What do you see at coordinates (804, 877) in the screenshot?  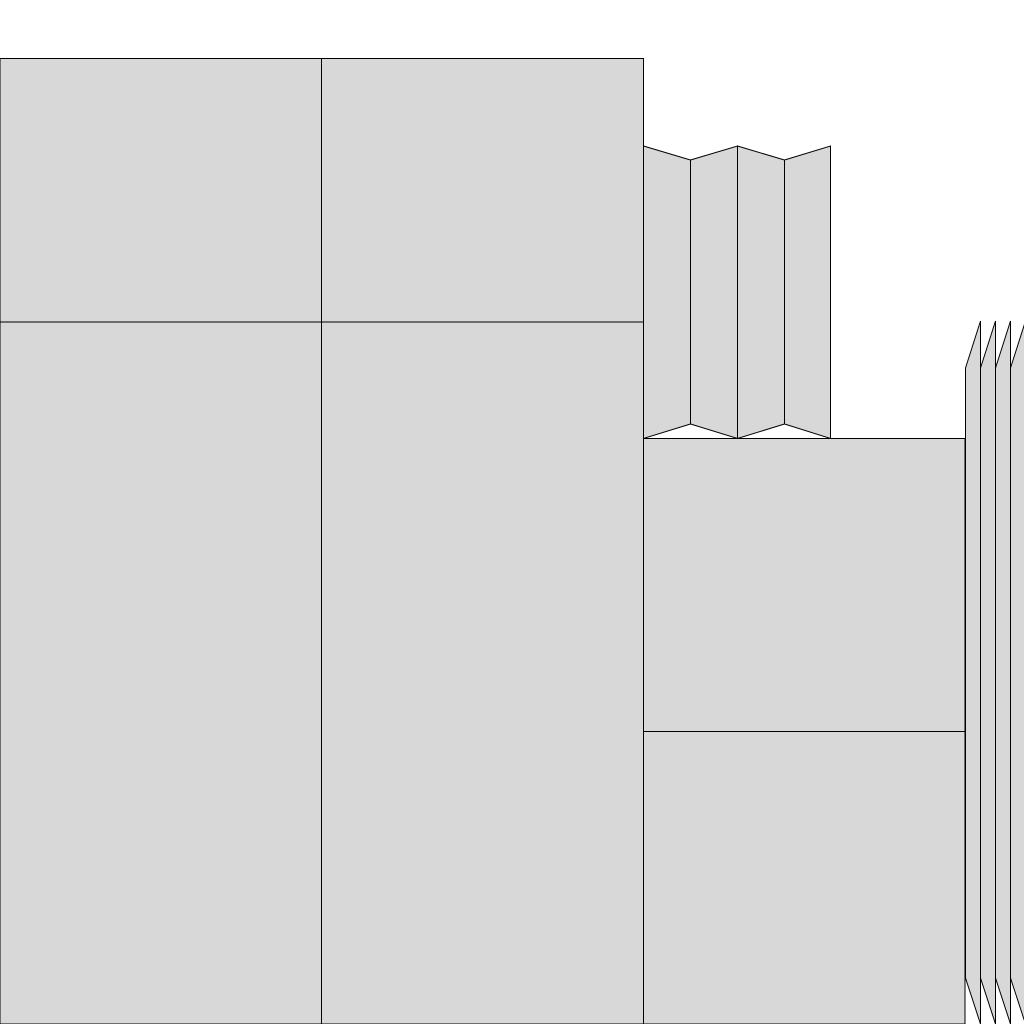 I see `panel-right-lower` at bounding box center [804, 877].